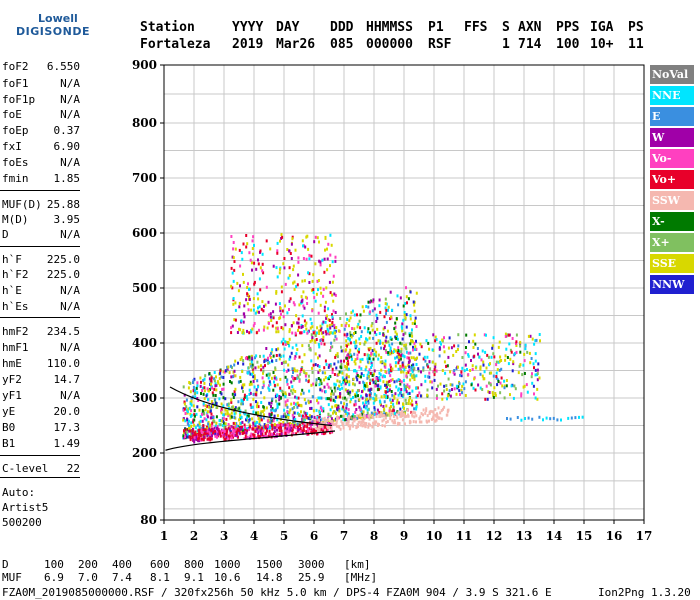 The image size is (700, 600). What do you see at coordinates (15, 347) in the screenshot?
I see `param-name: hmF1` at bounding box center [15, 347].